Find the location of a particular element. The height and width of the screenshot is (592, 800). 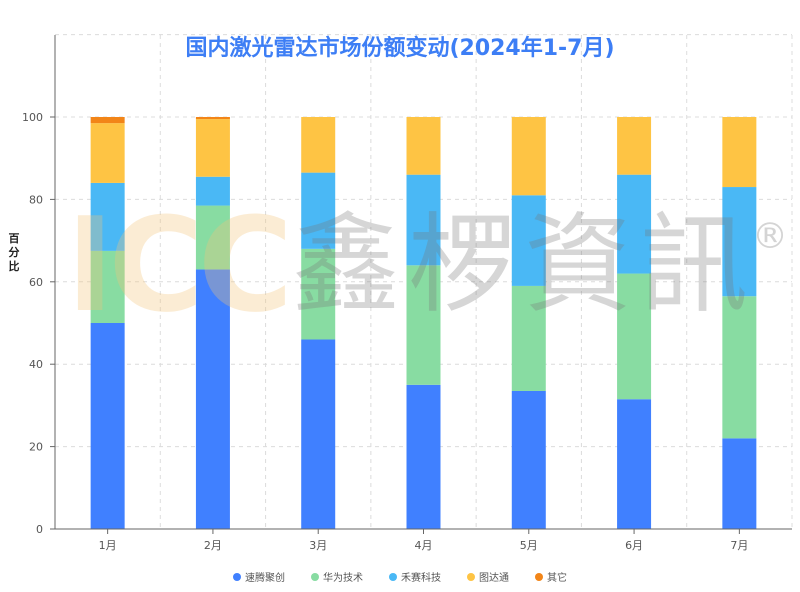

legend-label: 其它 is located at coordinates (557, 578).